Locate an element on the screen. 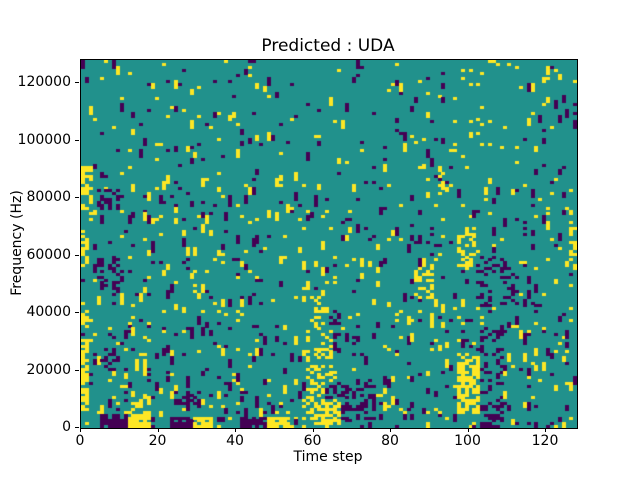 Image resolution: width=640 pixels, height=480 pixels. y-axis-label: Frequency (Hz) is located at coordinates (17, 243).